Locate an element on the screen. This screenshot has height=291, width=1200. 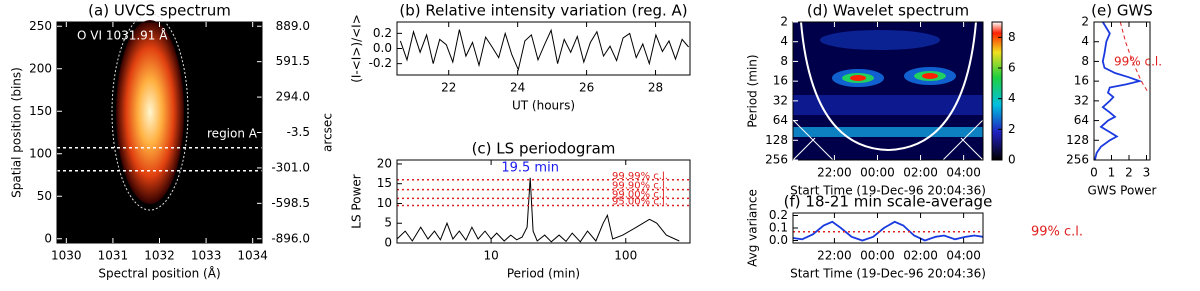
y2-tick-label: -896.0 is located at coordinates (290, 238).